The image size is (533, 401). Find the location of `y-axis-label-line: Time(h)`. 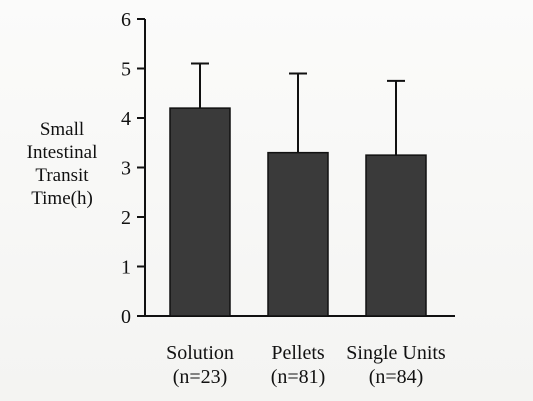

y-axis-label-line: Time(h) is located at coordinates (62, 198).